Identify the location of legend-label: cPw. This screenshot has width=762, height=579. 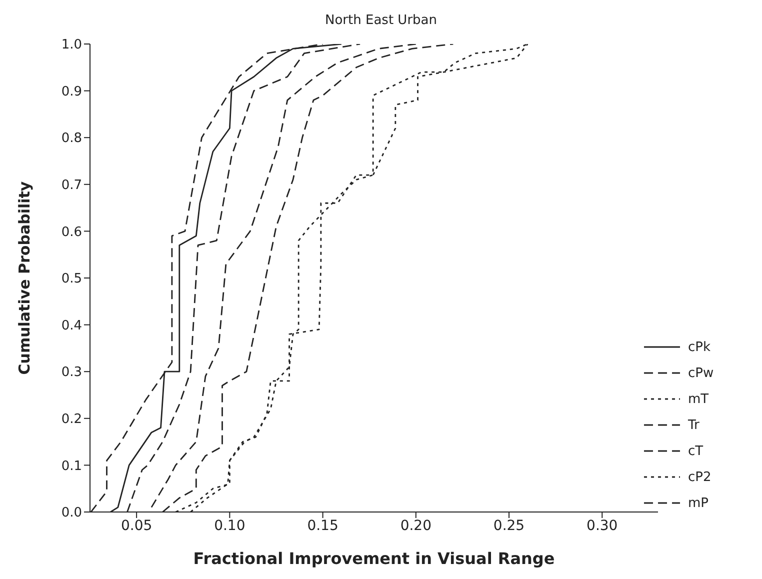
(701, 373).